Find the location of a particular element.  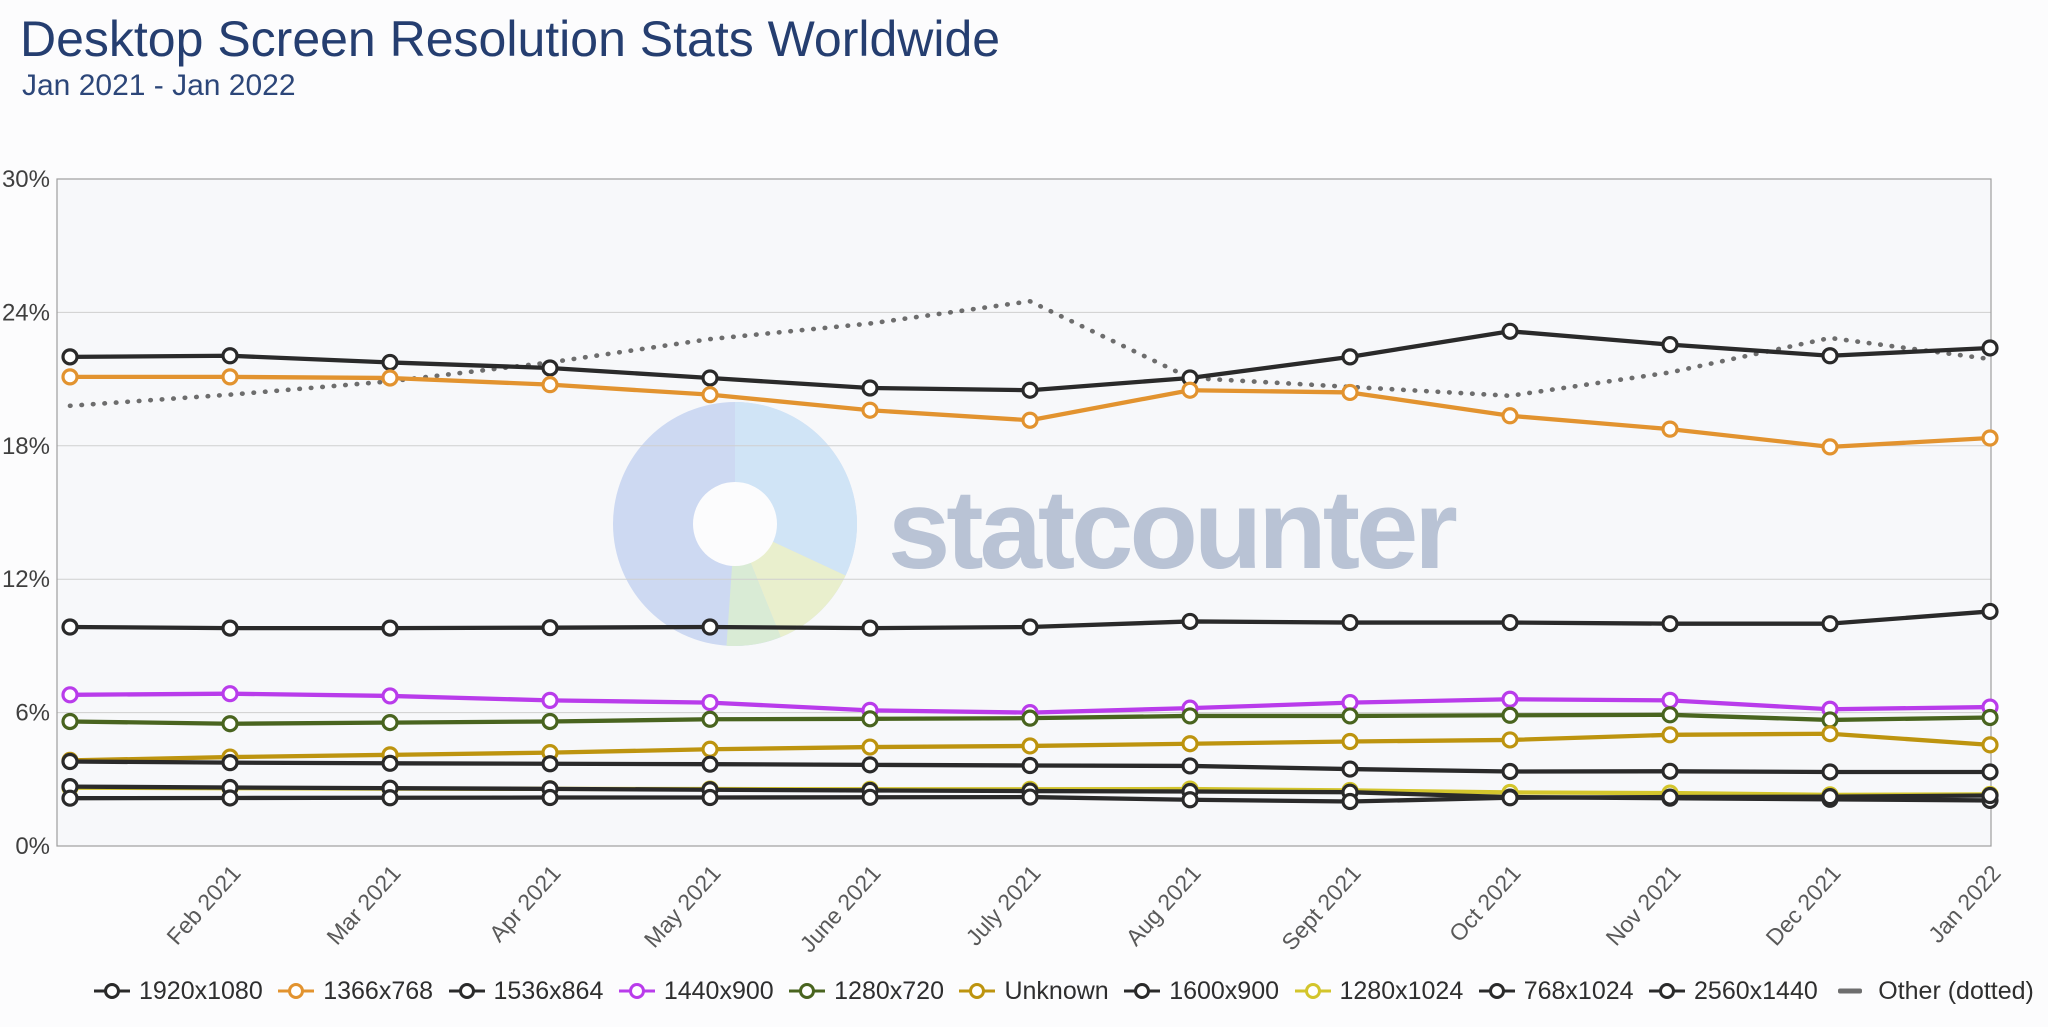

legend-item-1440x900: 1440x900 is located at coordinates (696, 991).